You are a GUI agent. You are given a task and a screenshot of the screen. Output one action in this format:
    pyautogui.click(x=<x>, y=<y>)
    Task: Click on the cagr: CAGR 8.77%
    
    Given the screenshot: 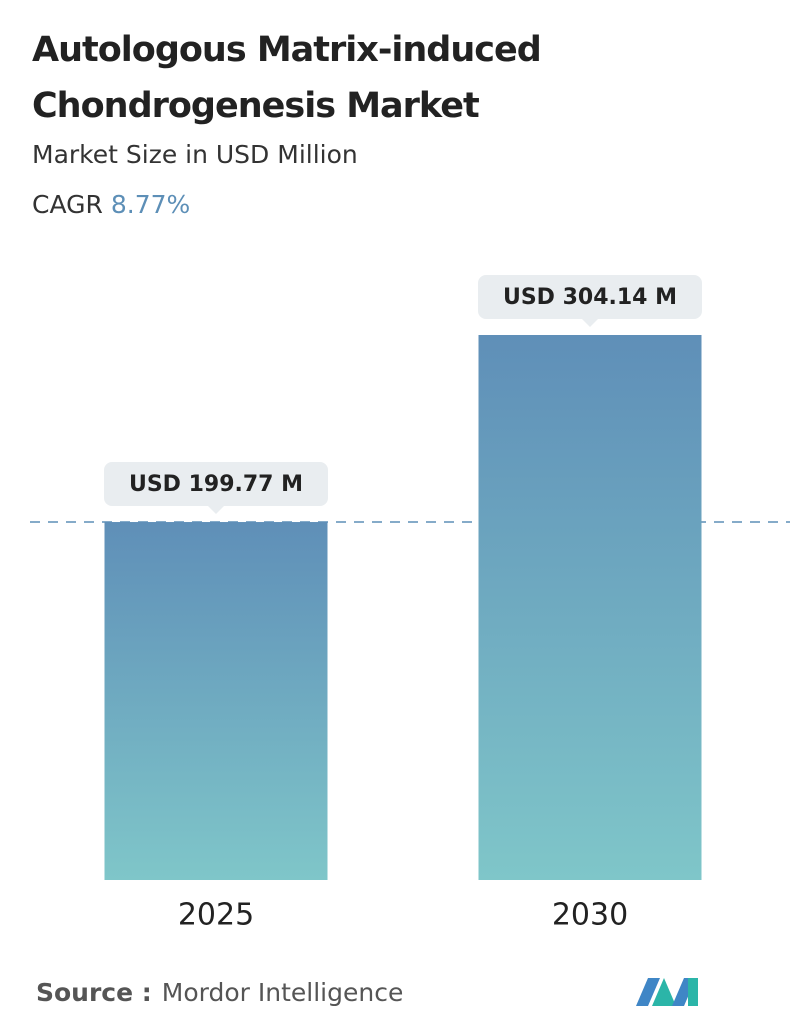 What is the action you would take?
    pyautogui.click(x=111, y=204)
    